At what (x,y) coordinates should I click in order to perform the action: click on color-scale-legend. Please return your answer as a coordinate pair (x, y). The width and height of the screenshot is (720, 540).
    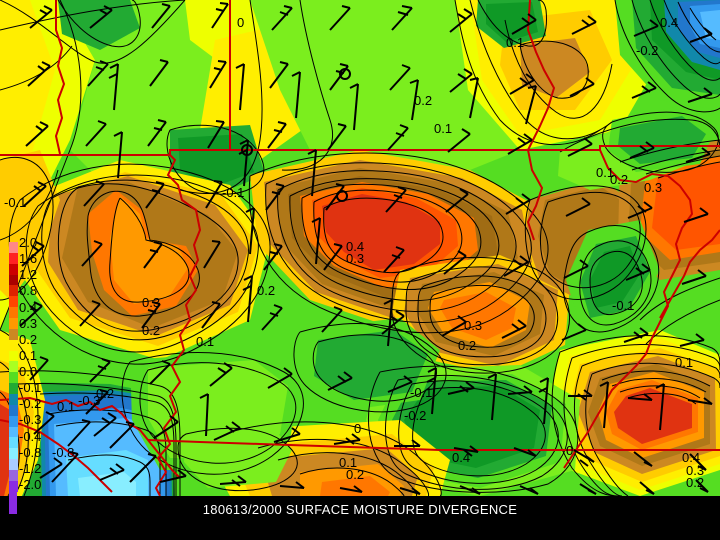
    Looking at the image, I should click on (13, 367).